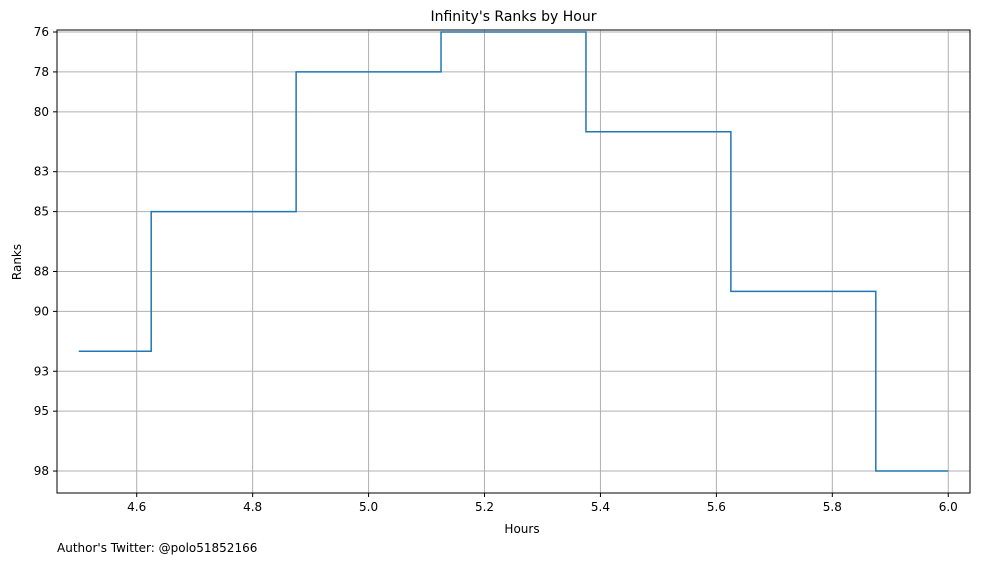  What do you see at coordinates (136, 507) in the screenshot?
I see `x-tick-label: 4.6` at bounding box center [136, 507].